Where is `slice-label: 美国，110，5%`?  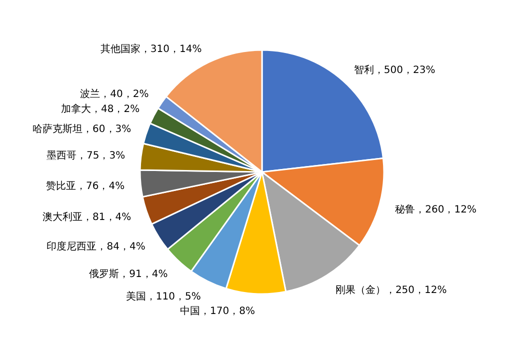 slice-label: 美国，110，5% is located at coordinates (163, 296).